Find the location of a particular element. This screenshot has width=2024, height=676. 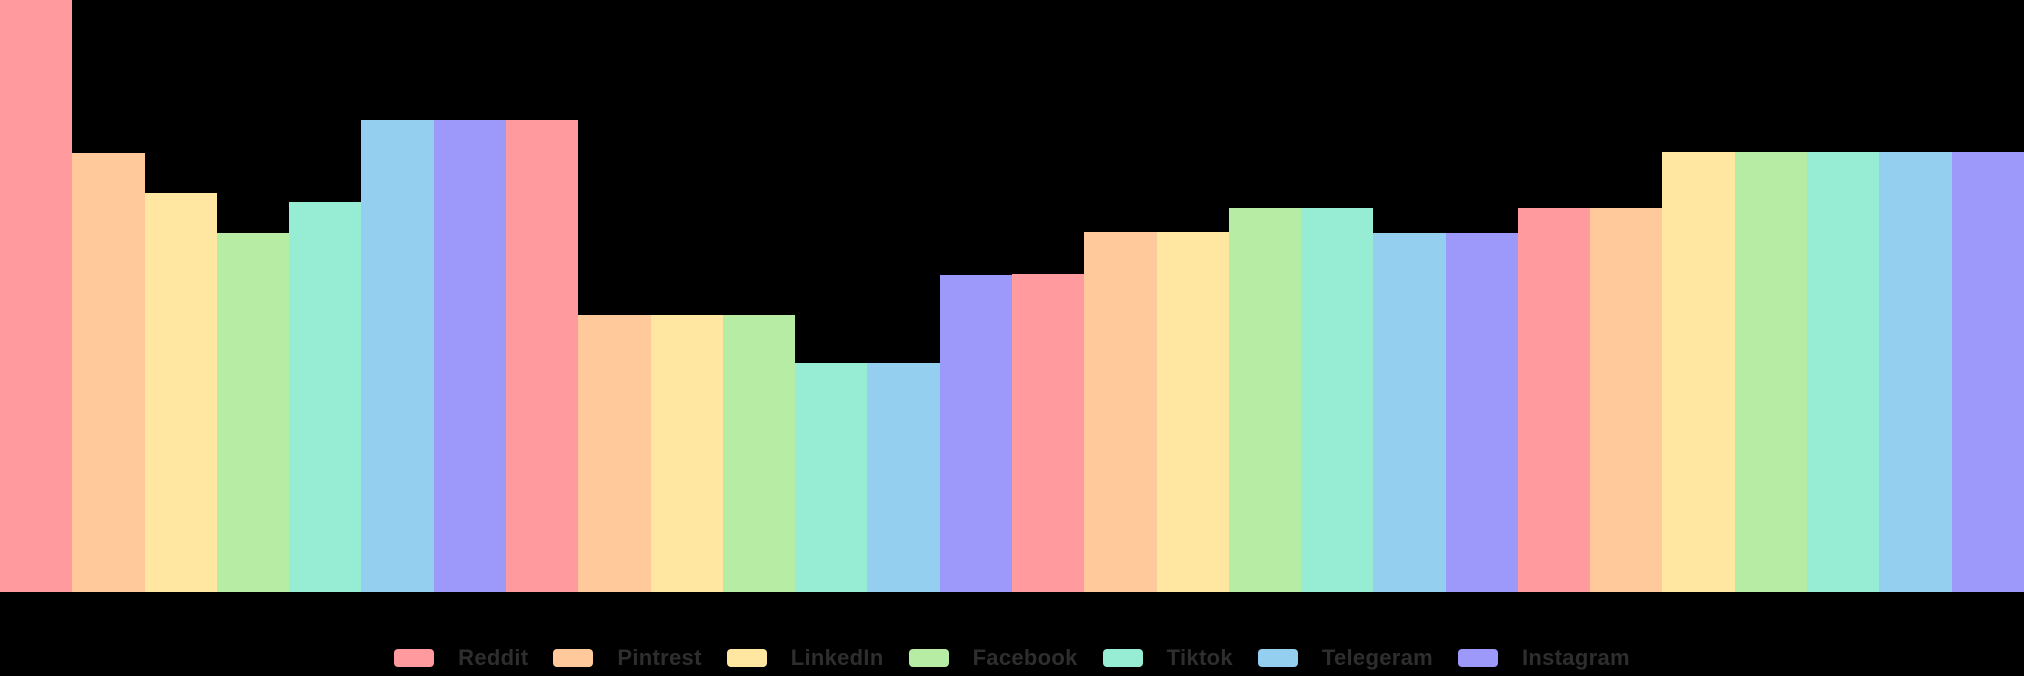

legend-swatch-instagram is located at coordinates (1478, 658).